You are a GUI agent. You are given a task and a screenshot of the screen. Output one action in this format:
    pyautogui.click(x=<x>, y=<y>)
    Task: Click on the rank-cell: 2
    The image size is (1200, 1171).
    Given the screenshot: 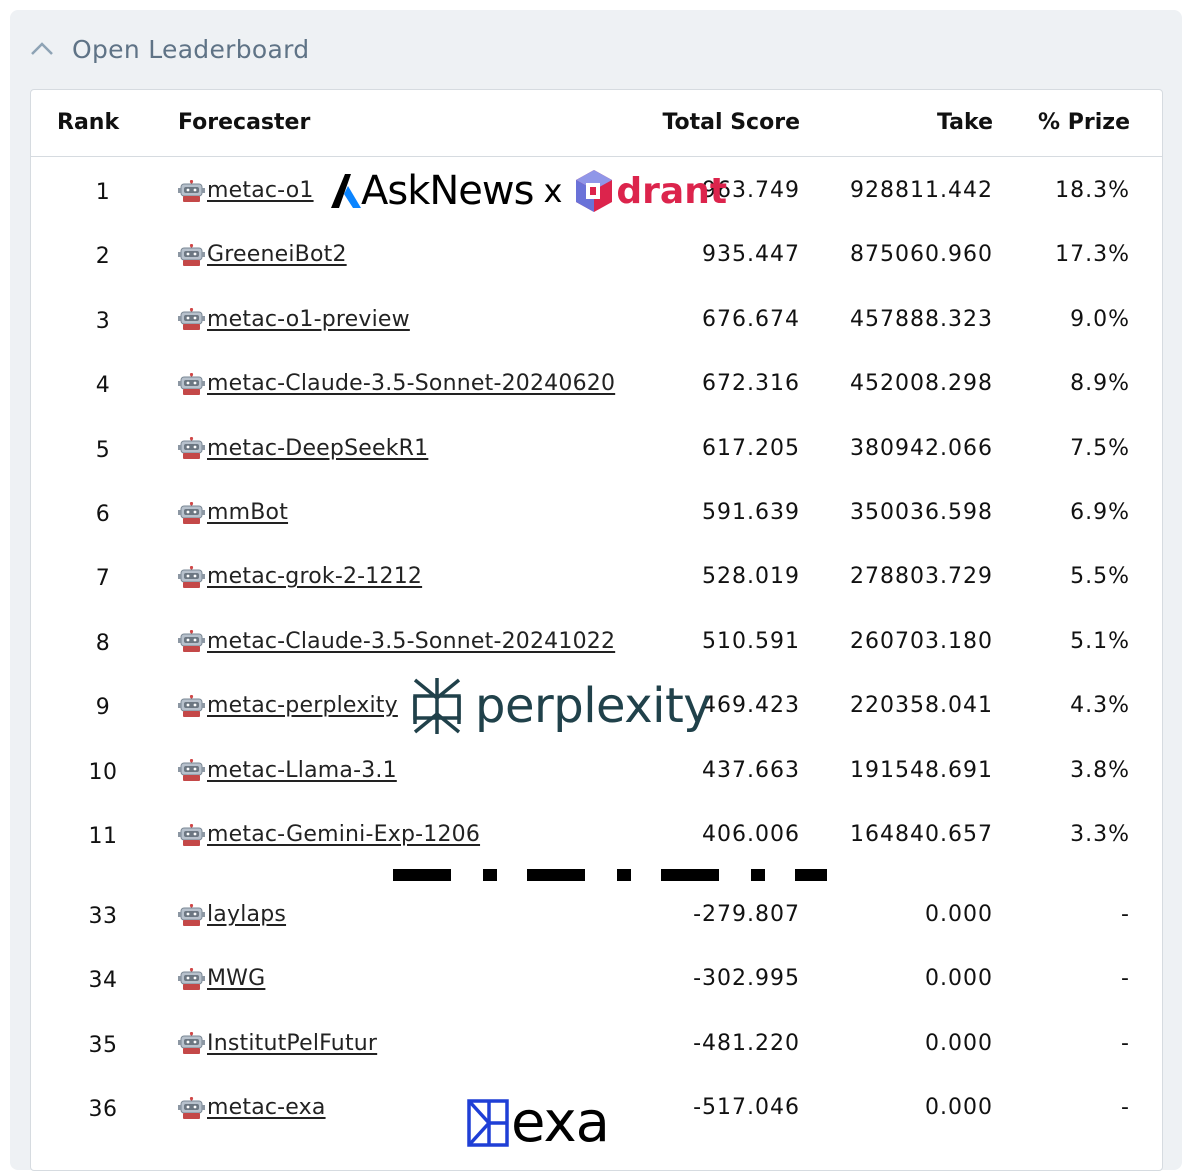 What is the action you would take?
    pyautogui.click(x=103, y=257)
    